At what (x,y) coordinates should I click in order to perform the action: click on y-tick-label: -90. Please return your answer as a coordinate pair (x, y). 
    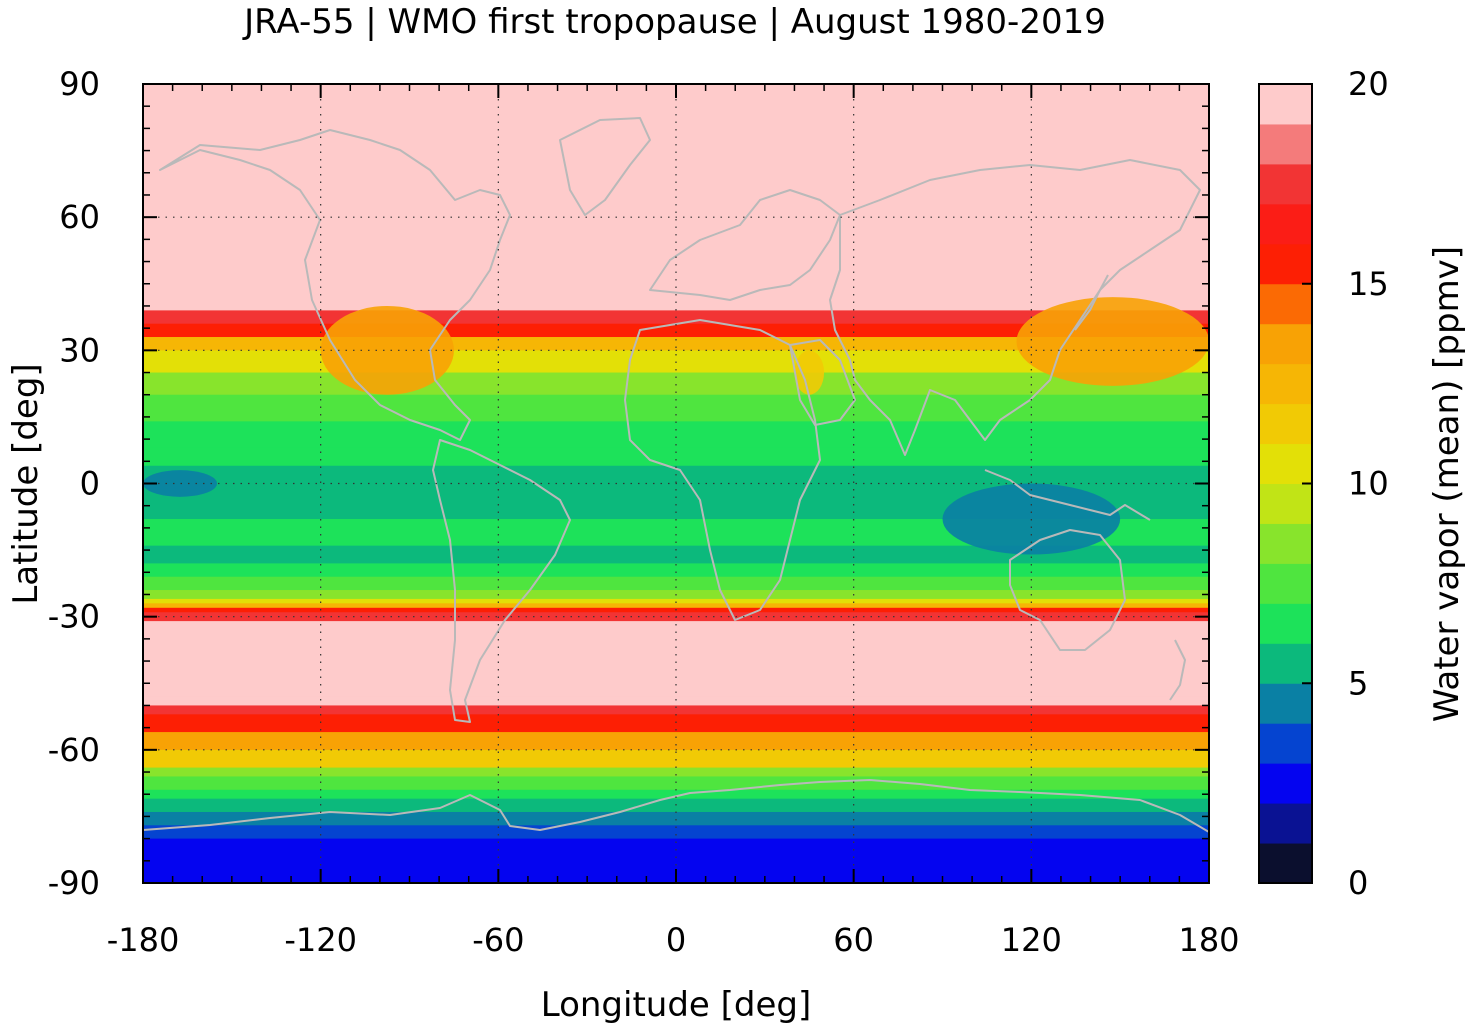
    Looking at the image, I should click on (74, 883).